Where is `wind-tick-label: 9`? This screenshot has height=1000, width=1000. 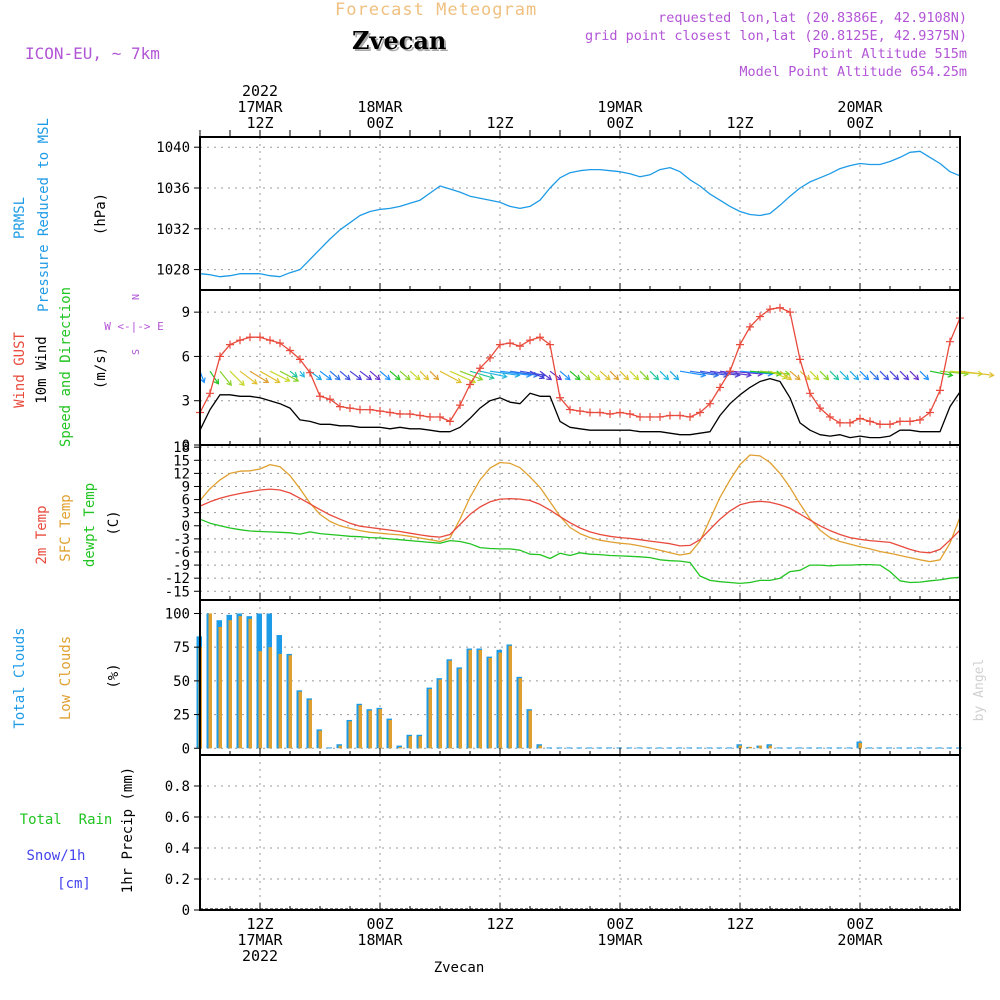
wind-tick-label: 9 is located at coordinates (186, 313).